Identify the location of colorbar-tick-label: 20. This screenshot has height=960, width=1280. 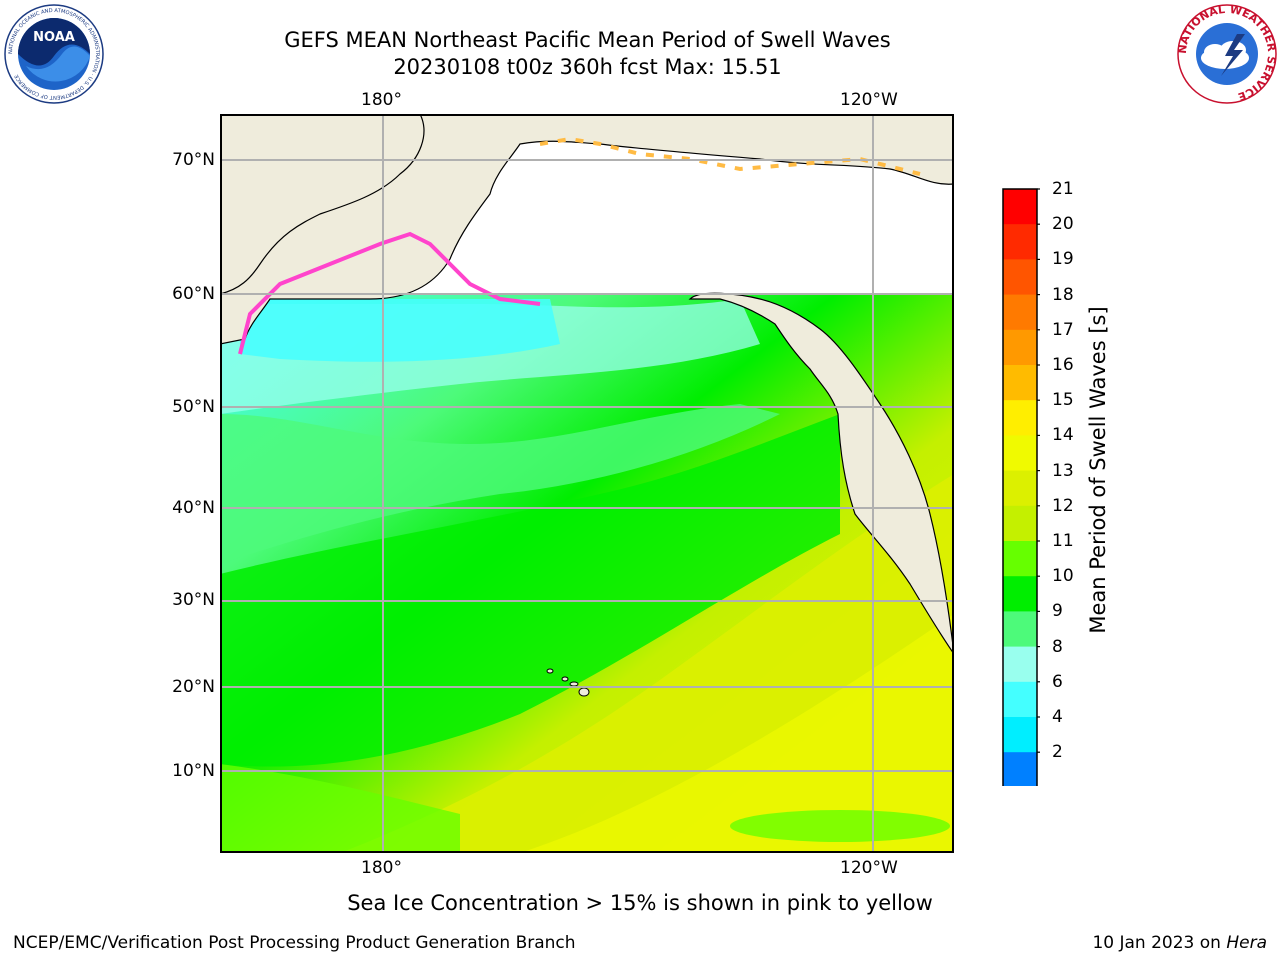
(1063, 224).